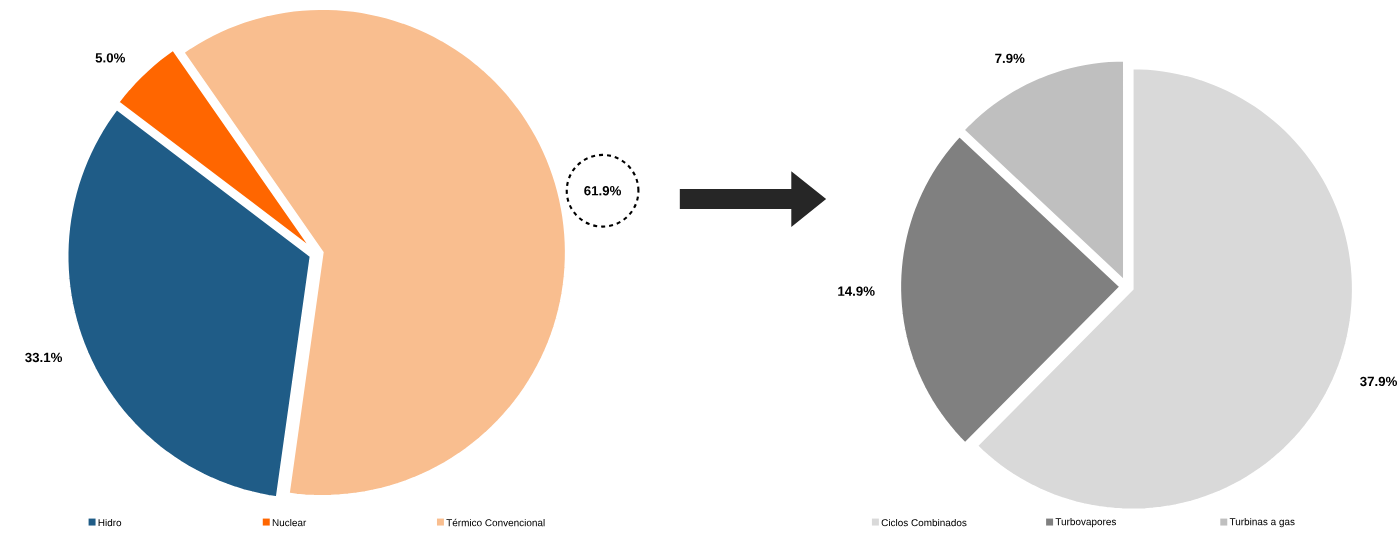 The image size is (1400, 535). What do you see at coordinates (1379, 381) in the screenshot?
I see `data-label: 37.9%` at bounding box center [1379, 381].